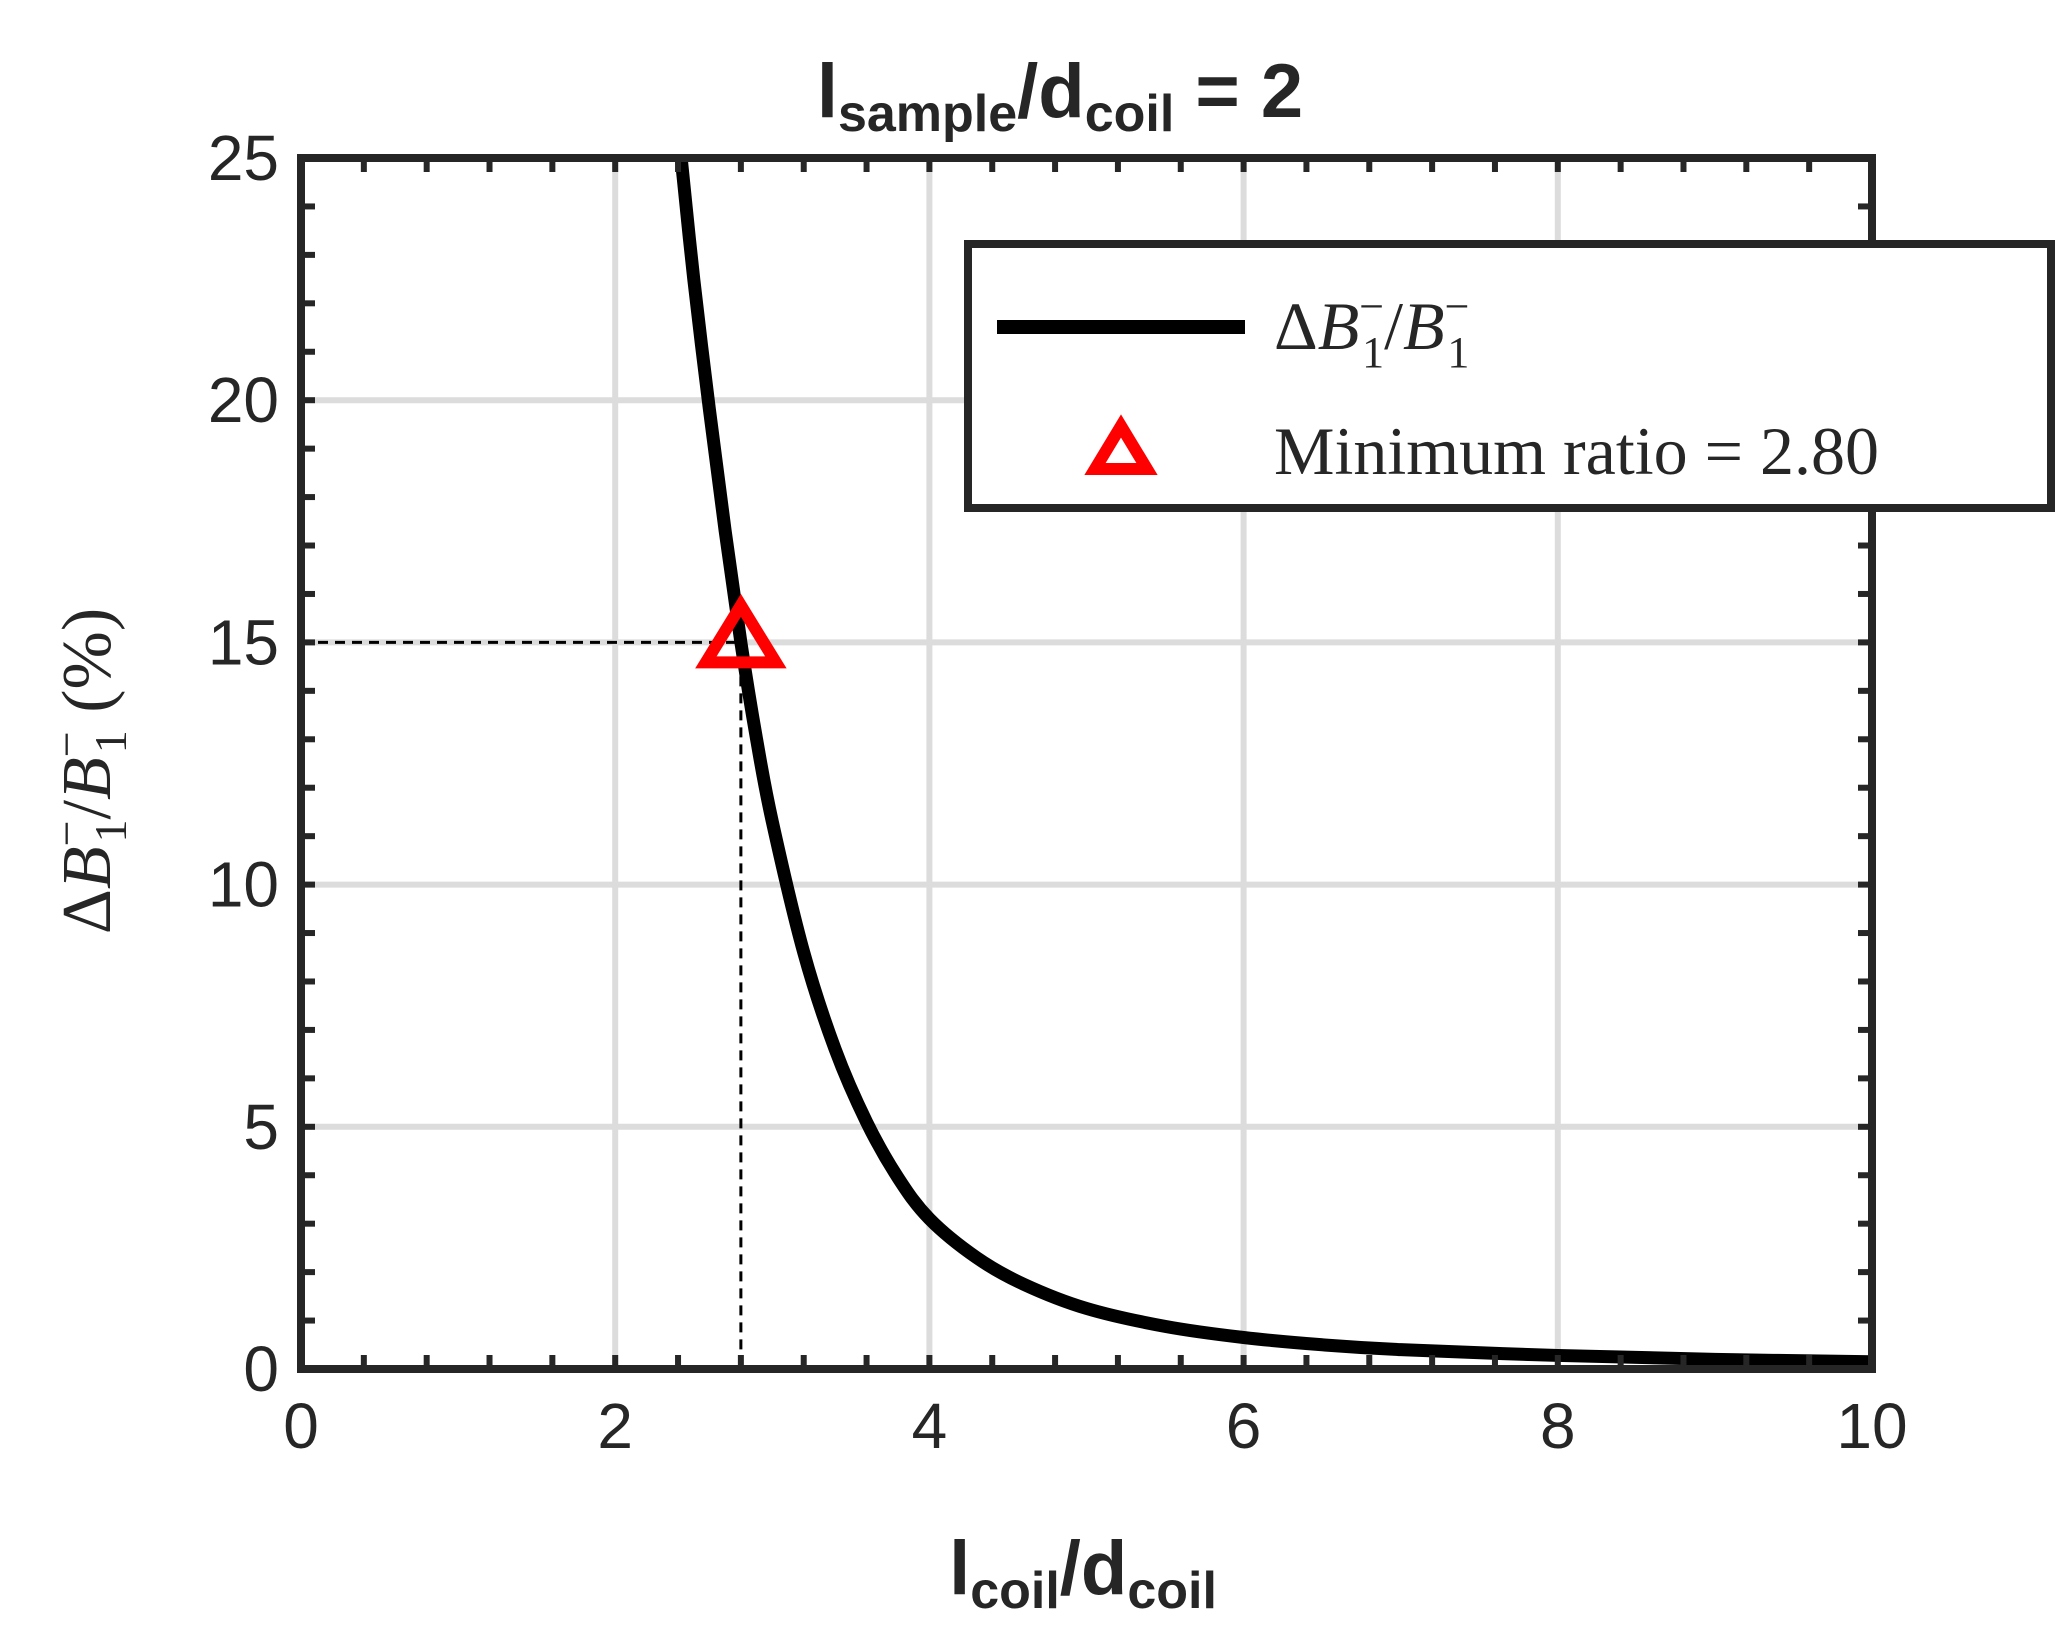 The height and width of the screenshot is (1626, 2063). What do you see at coordinates (927, 114) in the screenshot?
I see `title-sub: sample` at bounding box center [927, 114].